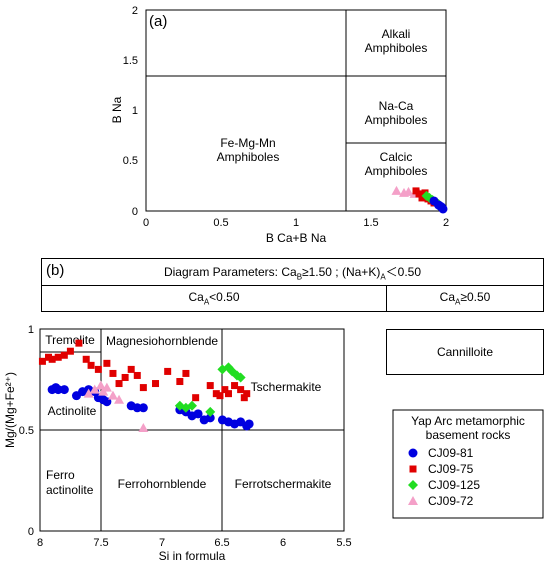 This screenshot has height=566, width=550. I want to click on panel-a-y-tick: 1, so click(135, 111).